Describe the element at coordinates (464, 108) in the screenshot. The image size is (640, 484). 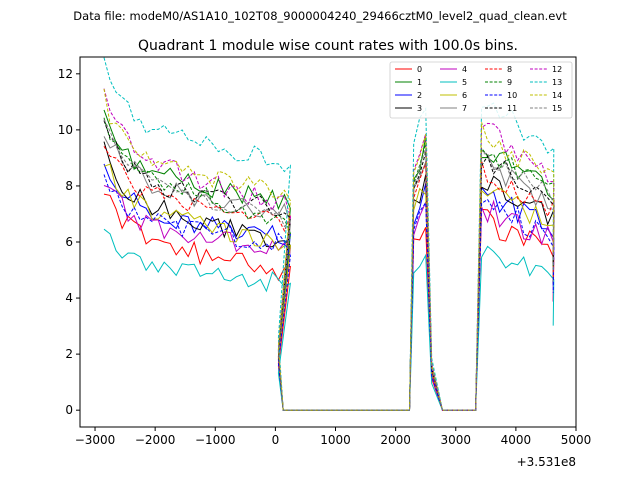
I see `legend-label: 7` at that location.